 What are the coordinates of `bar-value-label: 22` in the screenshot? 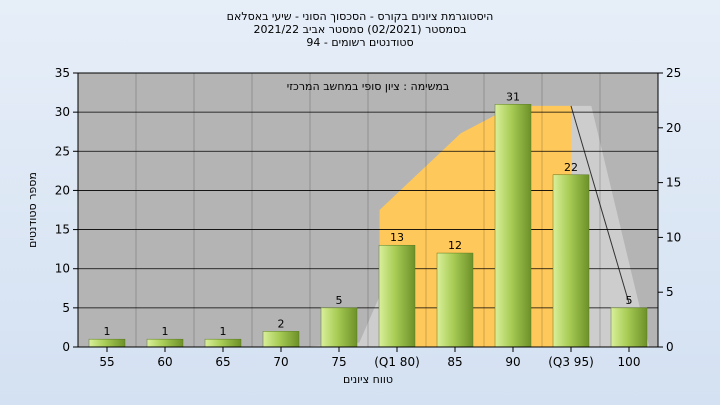 It's located at (571, 167).